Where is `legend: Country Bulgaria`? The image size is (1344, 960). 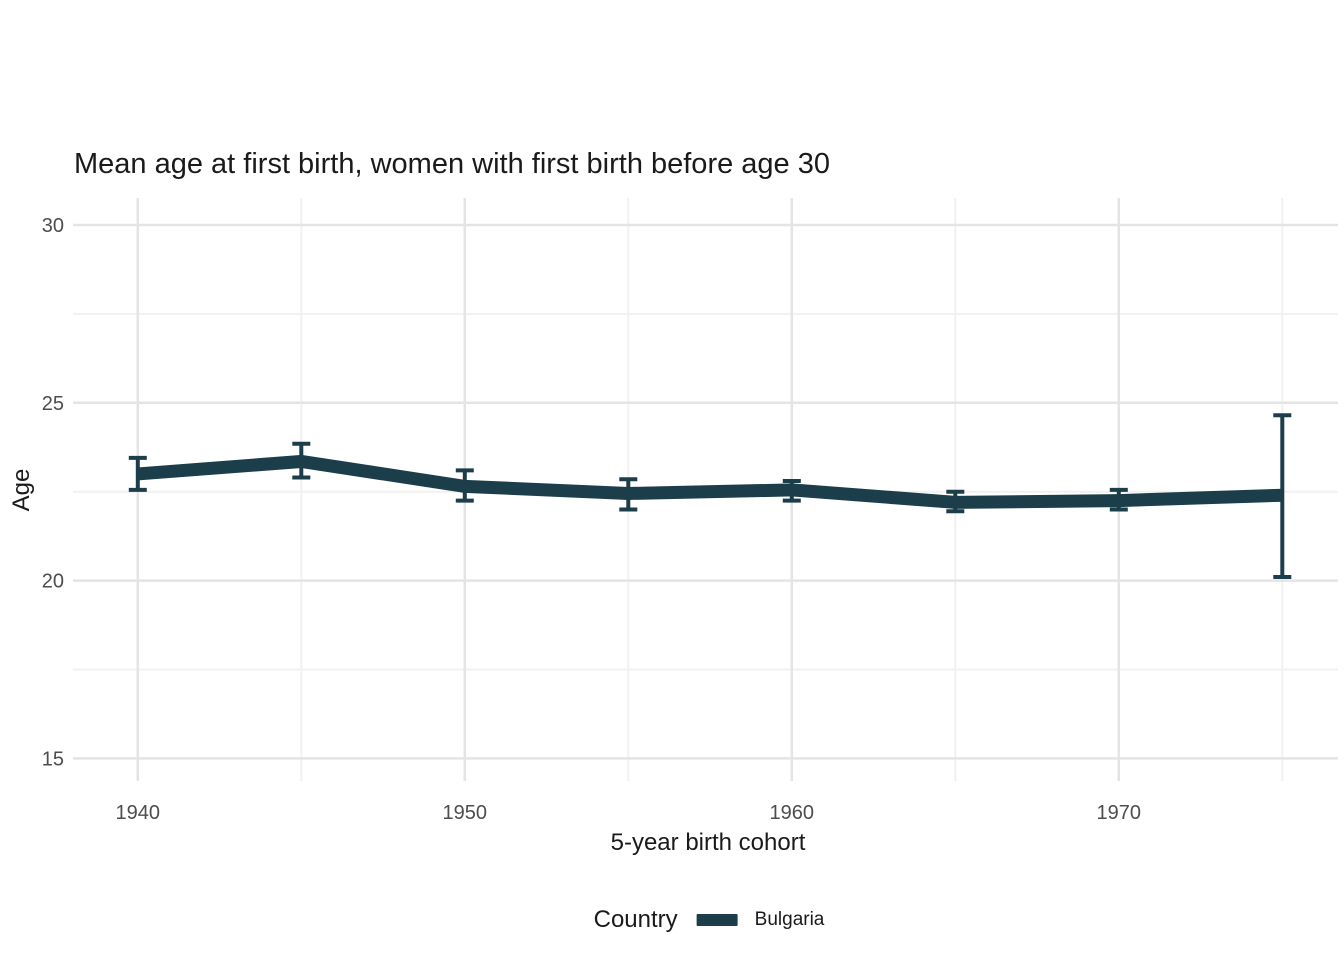
legend: Country Bulgaria is located at coordinates (709, 920).